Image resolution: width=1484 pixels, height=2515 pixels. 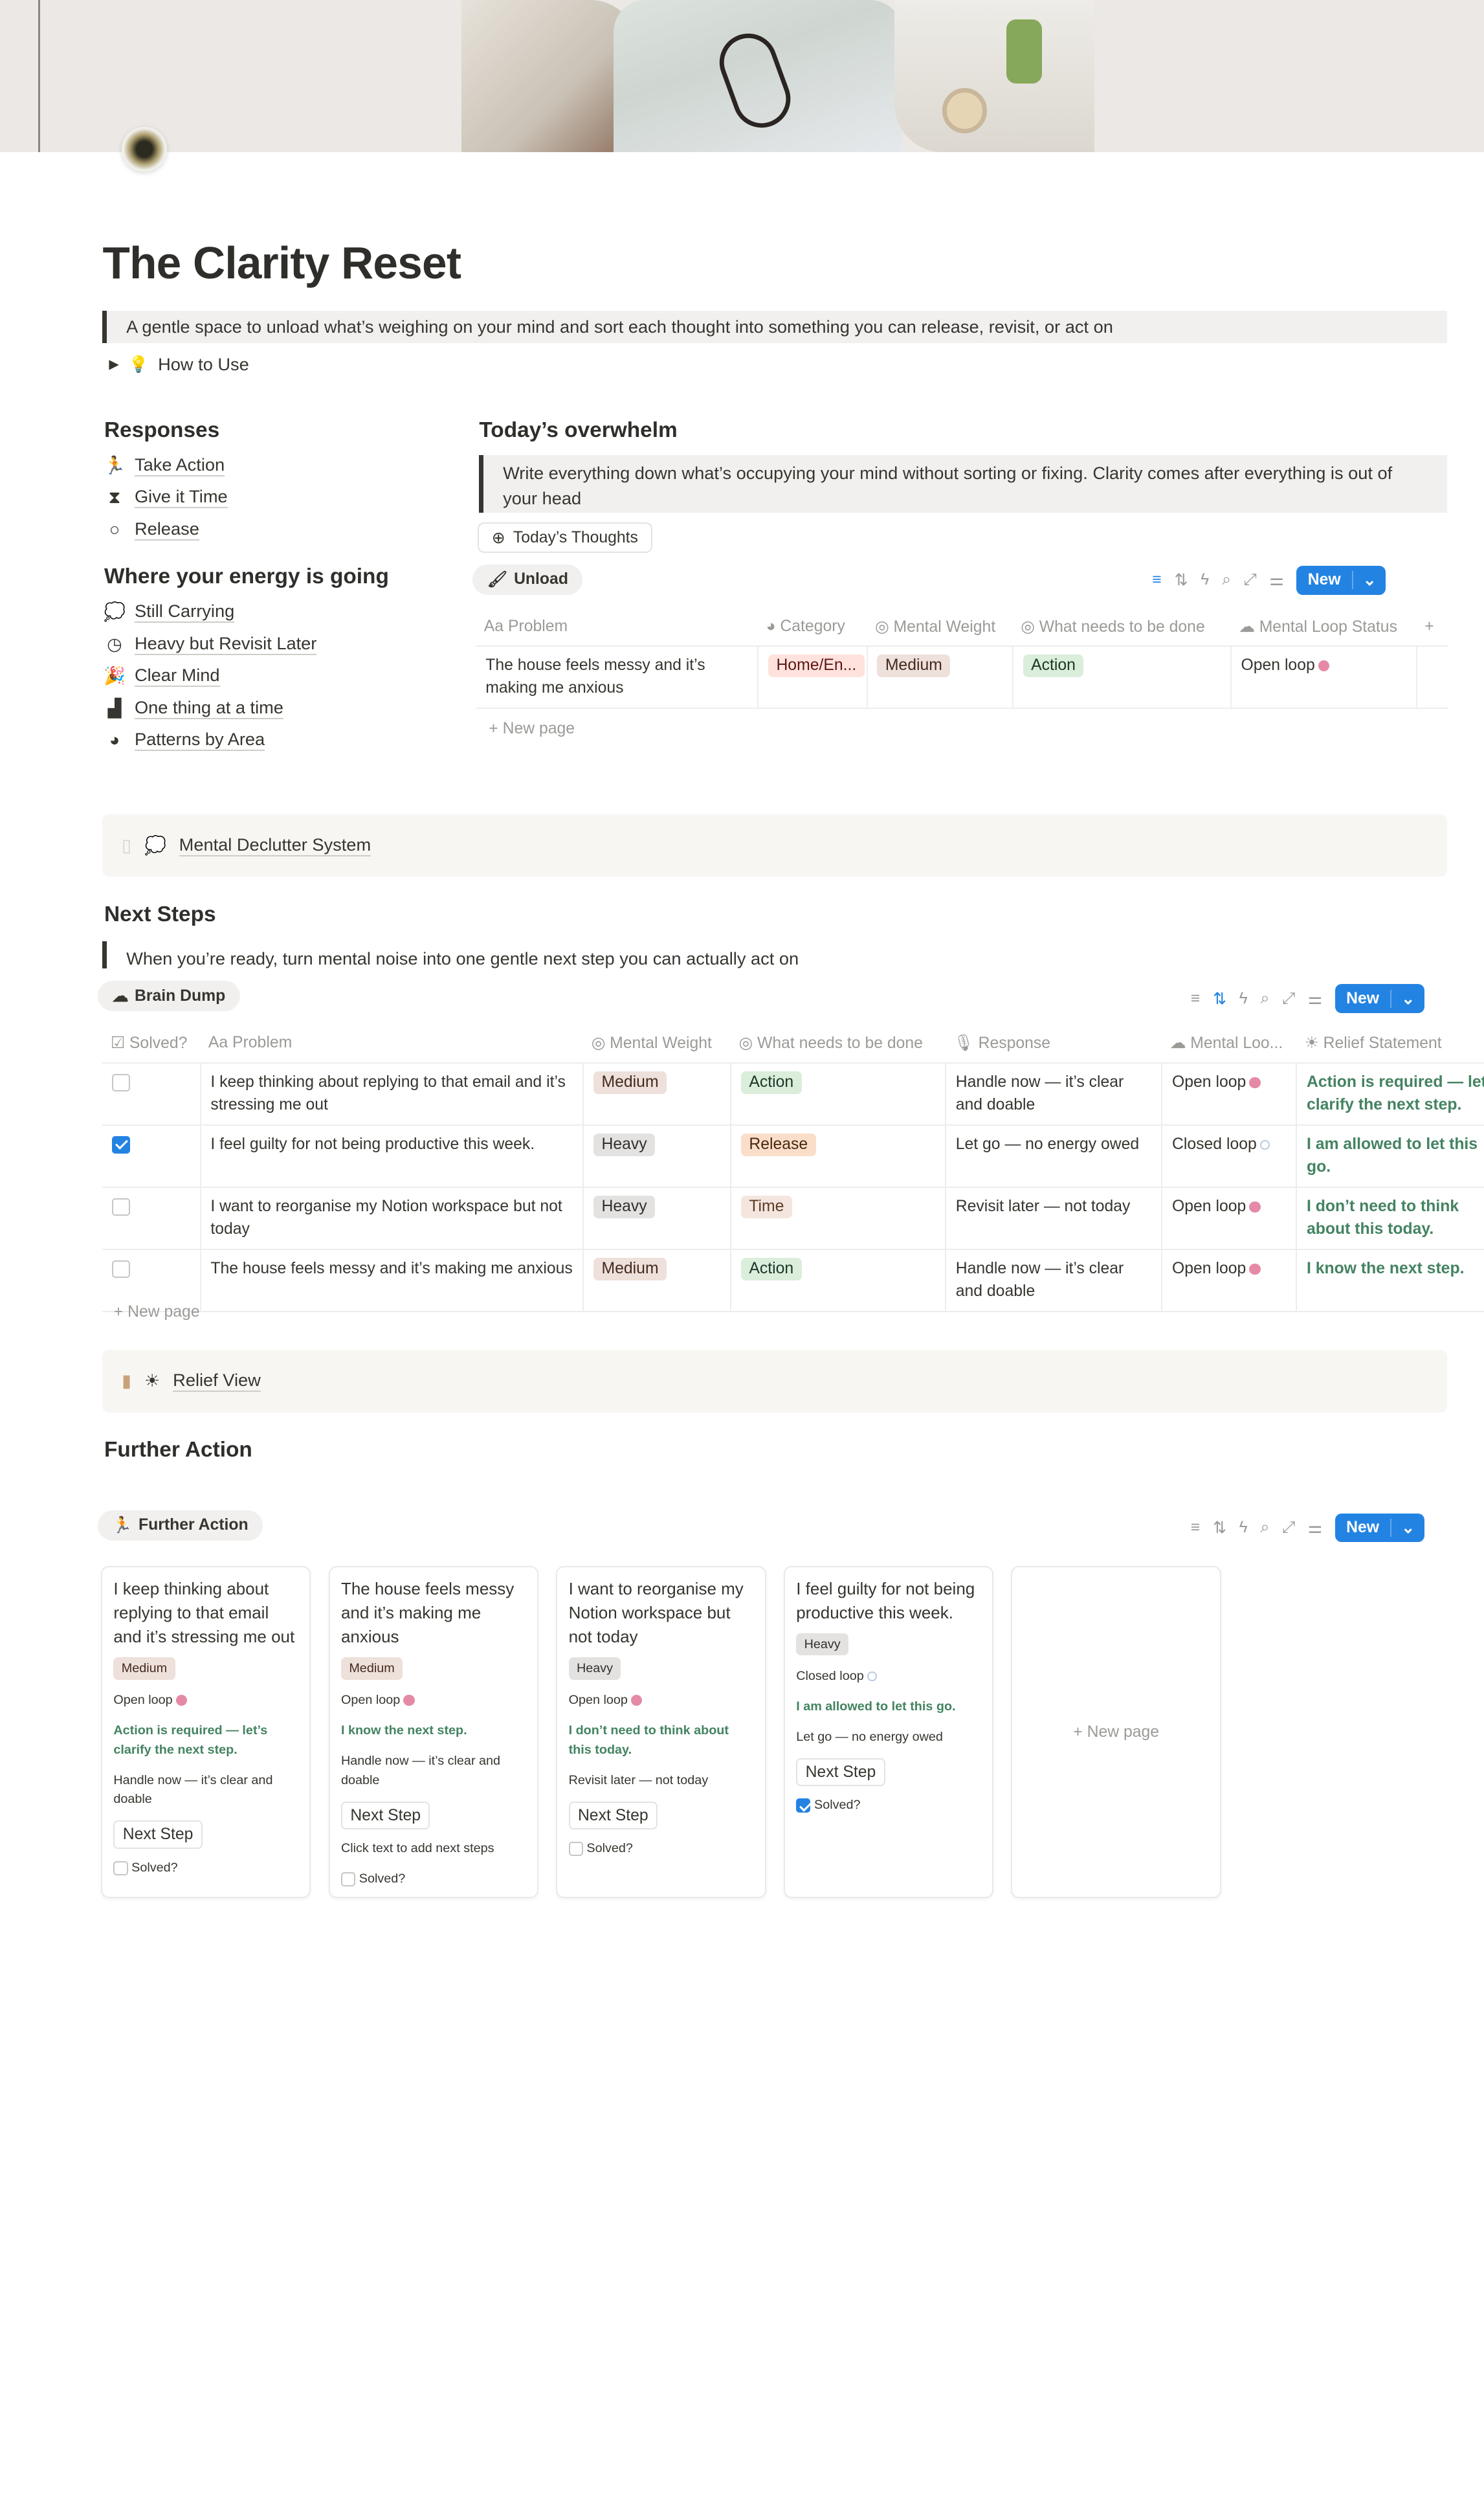 What do you see at coordinates (275, 846) in the screenshot?
I see `mental-declutter-link: Mental Declutter System` at bounding box center [275, 846].